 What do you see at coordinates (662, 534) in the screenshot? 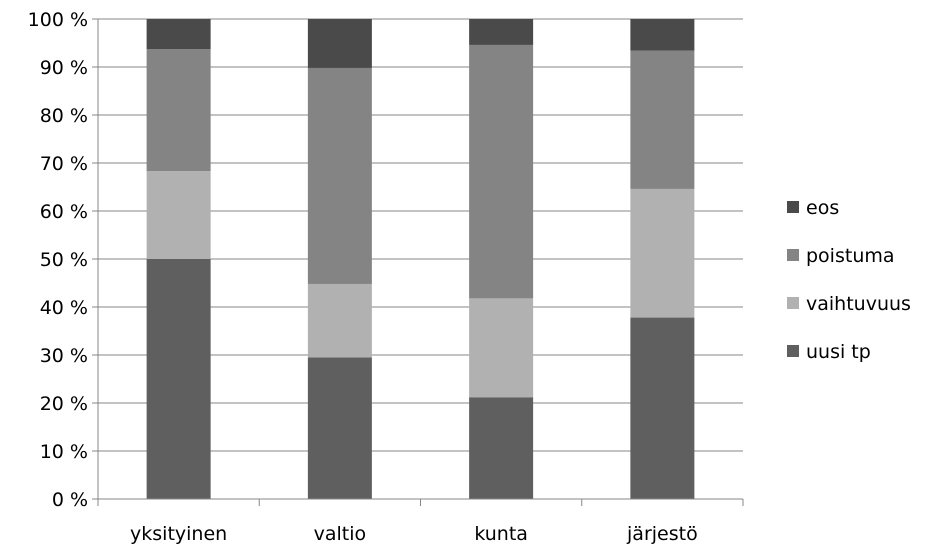
I see `x-tick-label: järjestö` at bounding box center [662, 534].